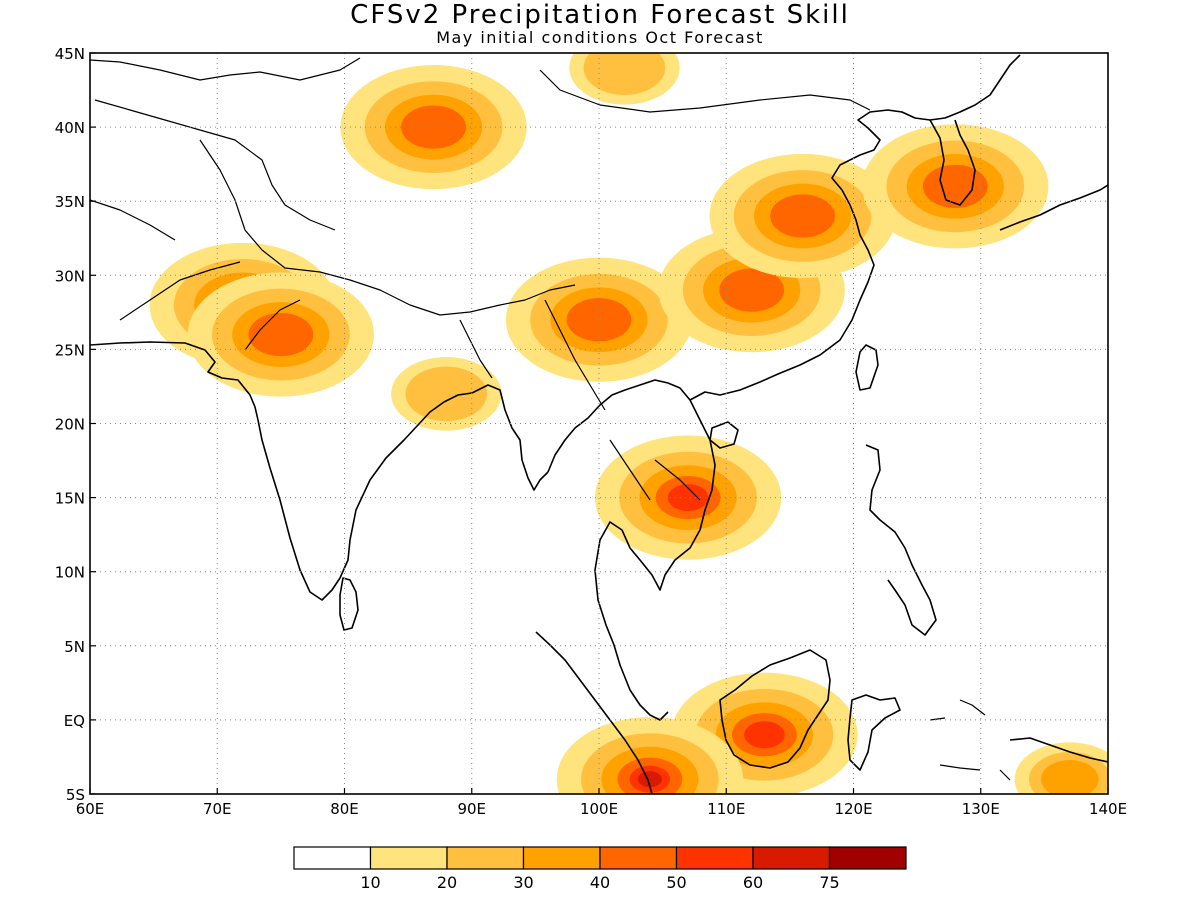 This screenshot has width=1200, height=900. What do you see at coordinates (217, 809) in the screenshot?
I see `lon-tick-label: 70E` at bounding box center [217, 809].